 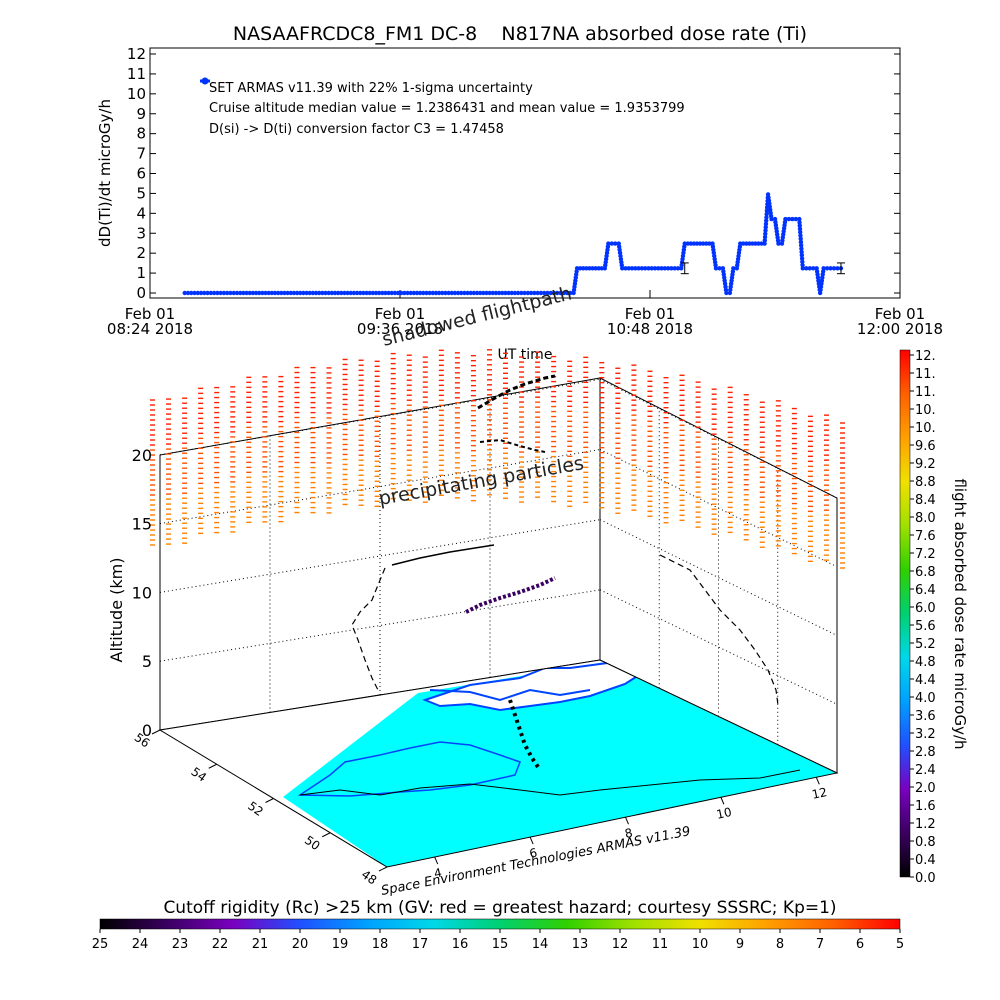 I want to click on gridline-right, so click(x=718, y=438).